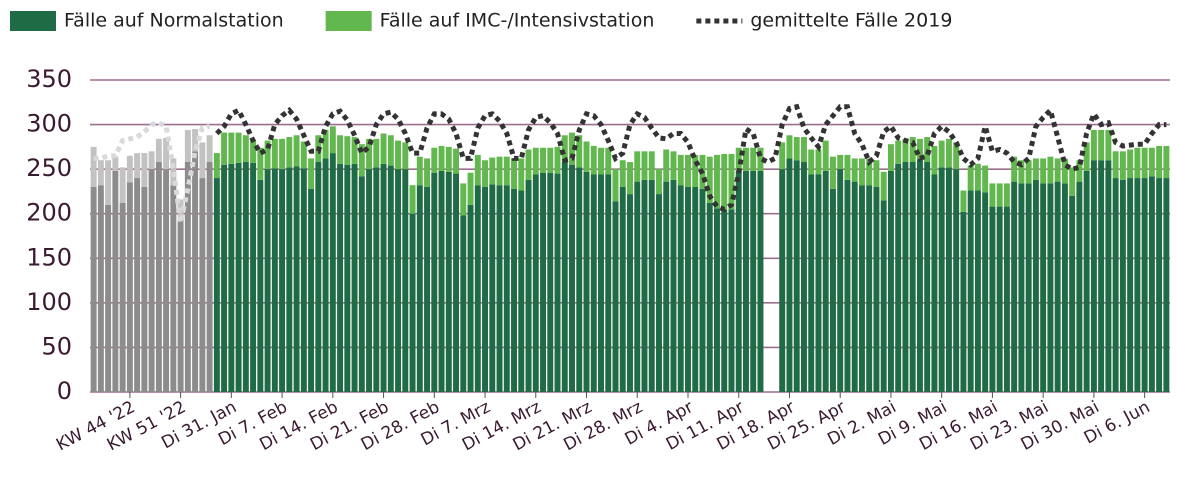 The height and width of the screenshot is (488, 1179). What do you see at coordinates (49, 257) in the screenshot?
I see `y-tick-label: 150` at bounding box center [49, 257].